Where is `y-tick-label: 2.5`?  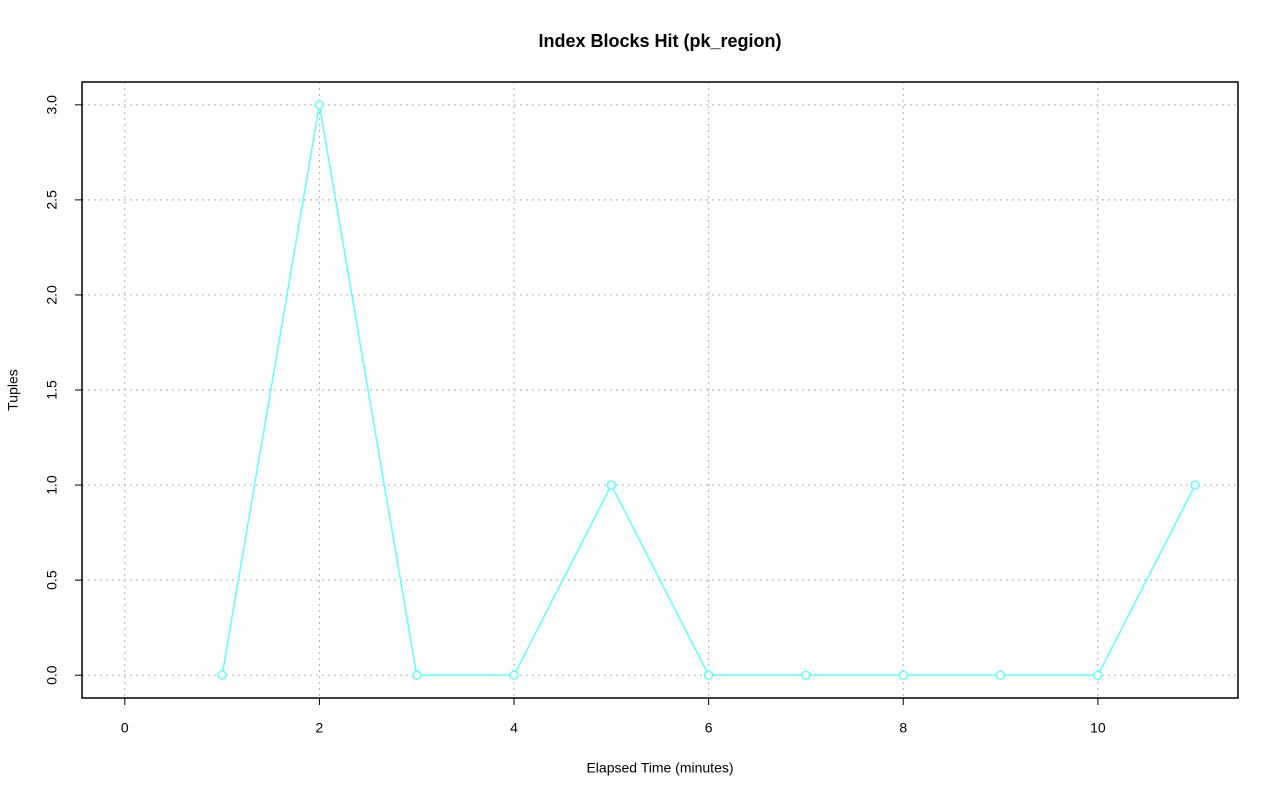
y-tick-label: 2.5 is located at coordinates (52, 200).